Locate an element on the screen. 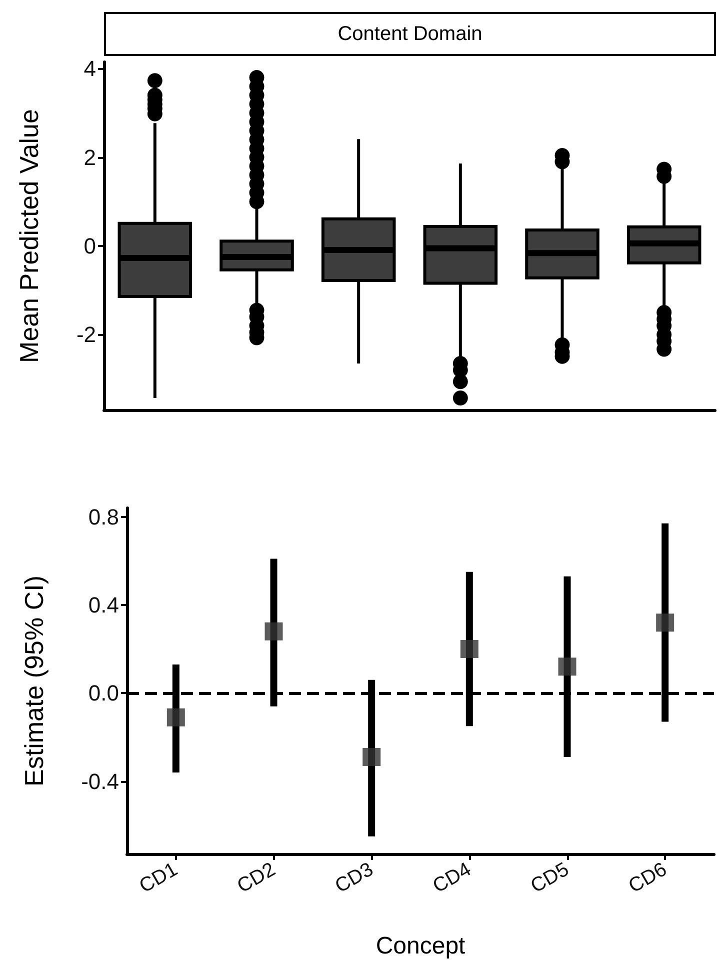 The image size is (724, 976). x-tick-label: CD2 is located at coordinates (257, 878).